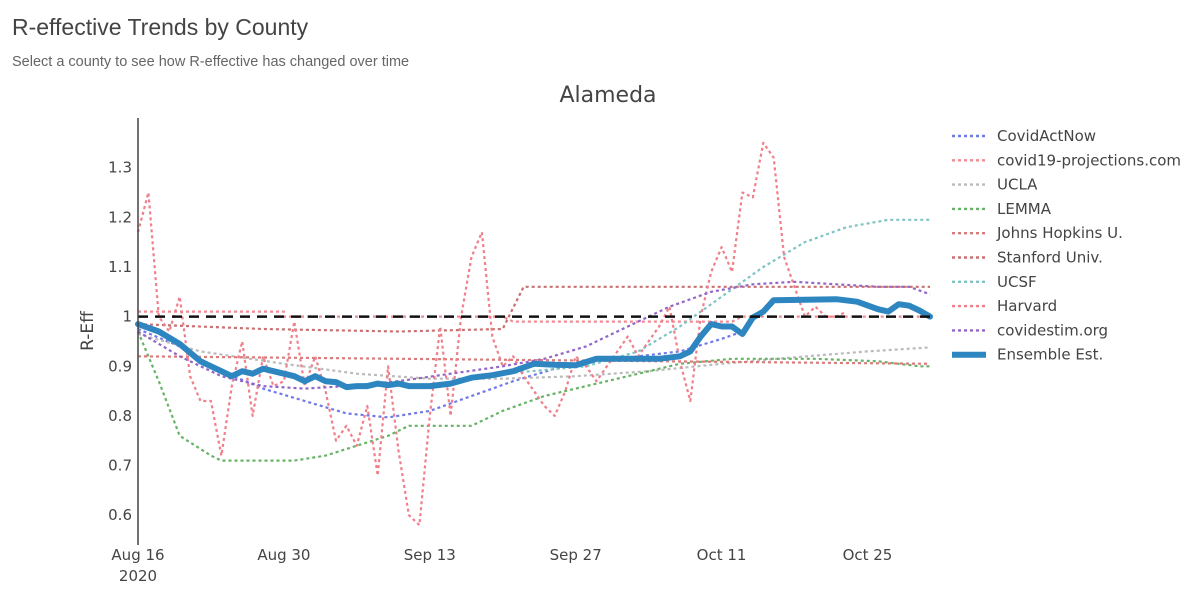  I want to click on legend-label: Harvard, so click(1027, 306).